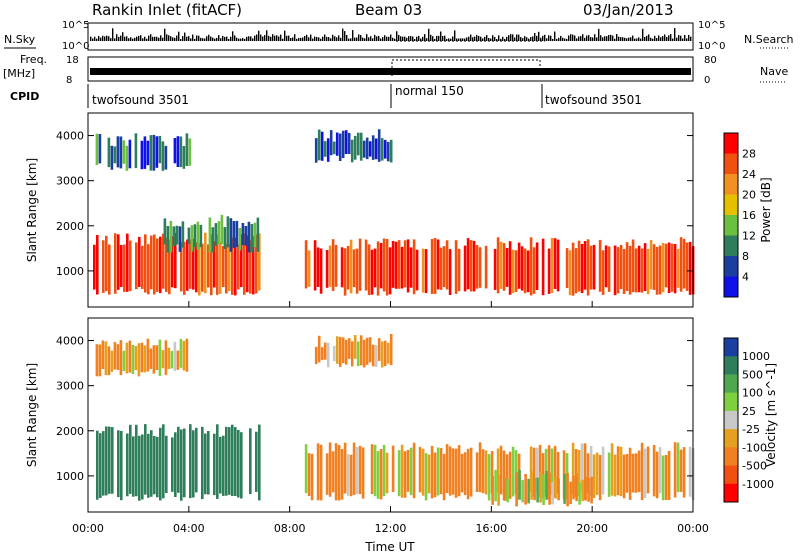  What do you see at coordinates (70, 431) in the screenshot?
I see `velocity-ytick-label: 2000` at bounding box center [70, 431].